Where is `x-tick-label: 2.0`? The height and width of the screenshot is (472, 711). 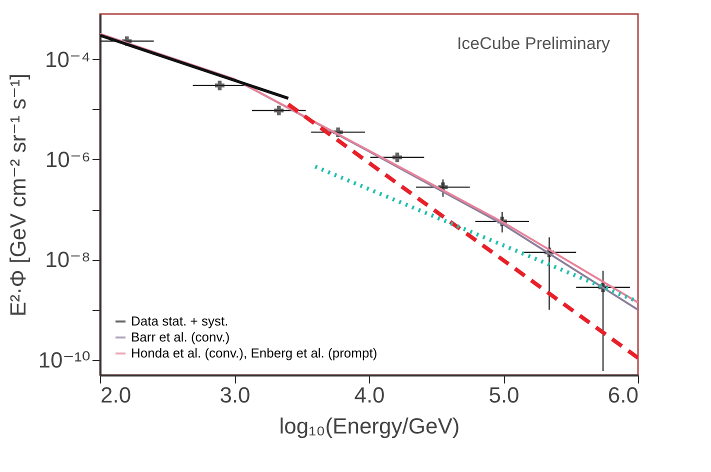
x-tick-label: 2.0 is located at coordinates (116, 395).